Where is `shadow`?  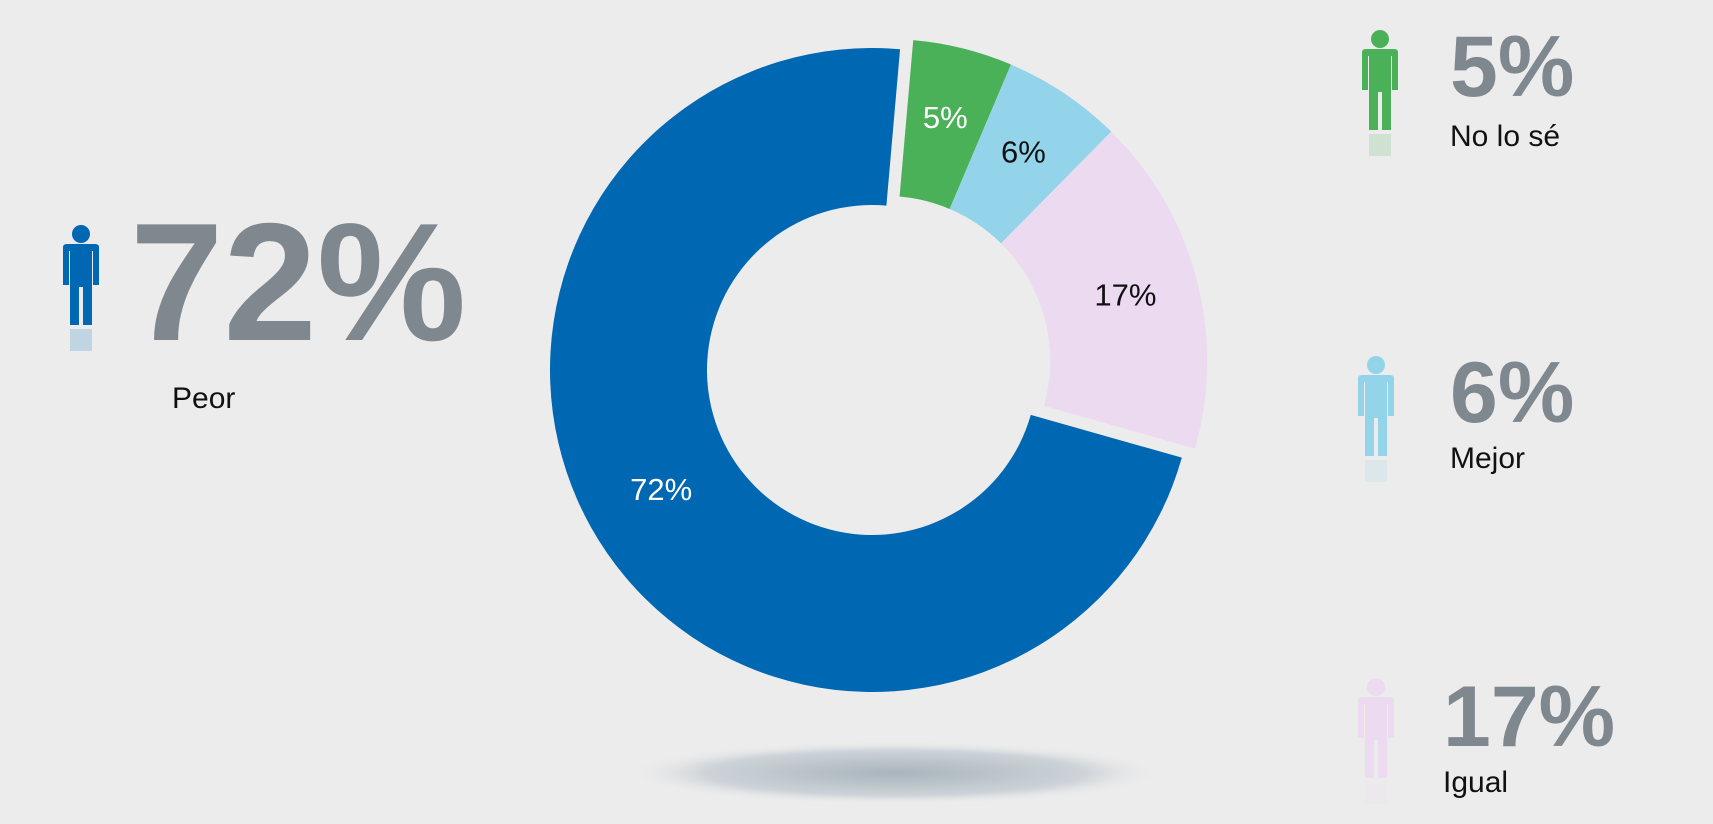
shadow is located at coordinates (895, 773).